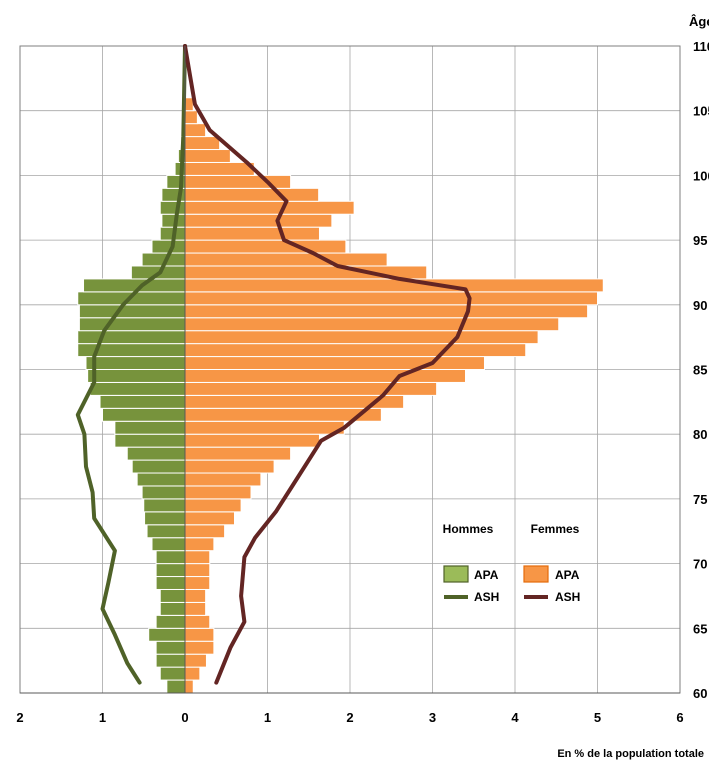  Describe the element at coordinates (701, 111) in the screenshot. I see `y-tick-label: 105` at that location.